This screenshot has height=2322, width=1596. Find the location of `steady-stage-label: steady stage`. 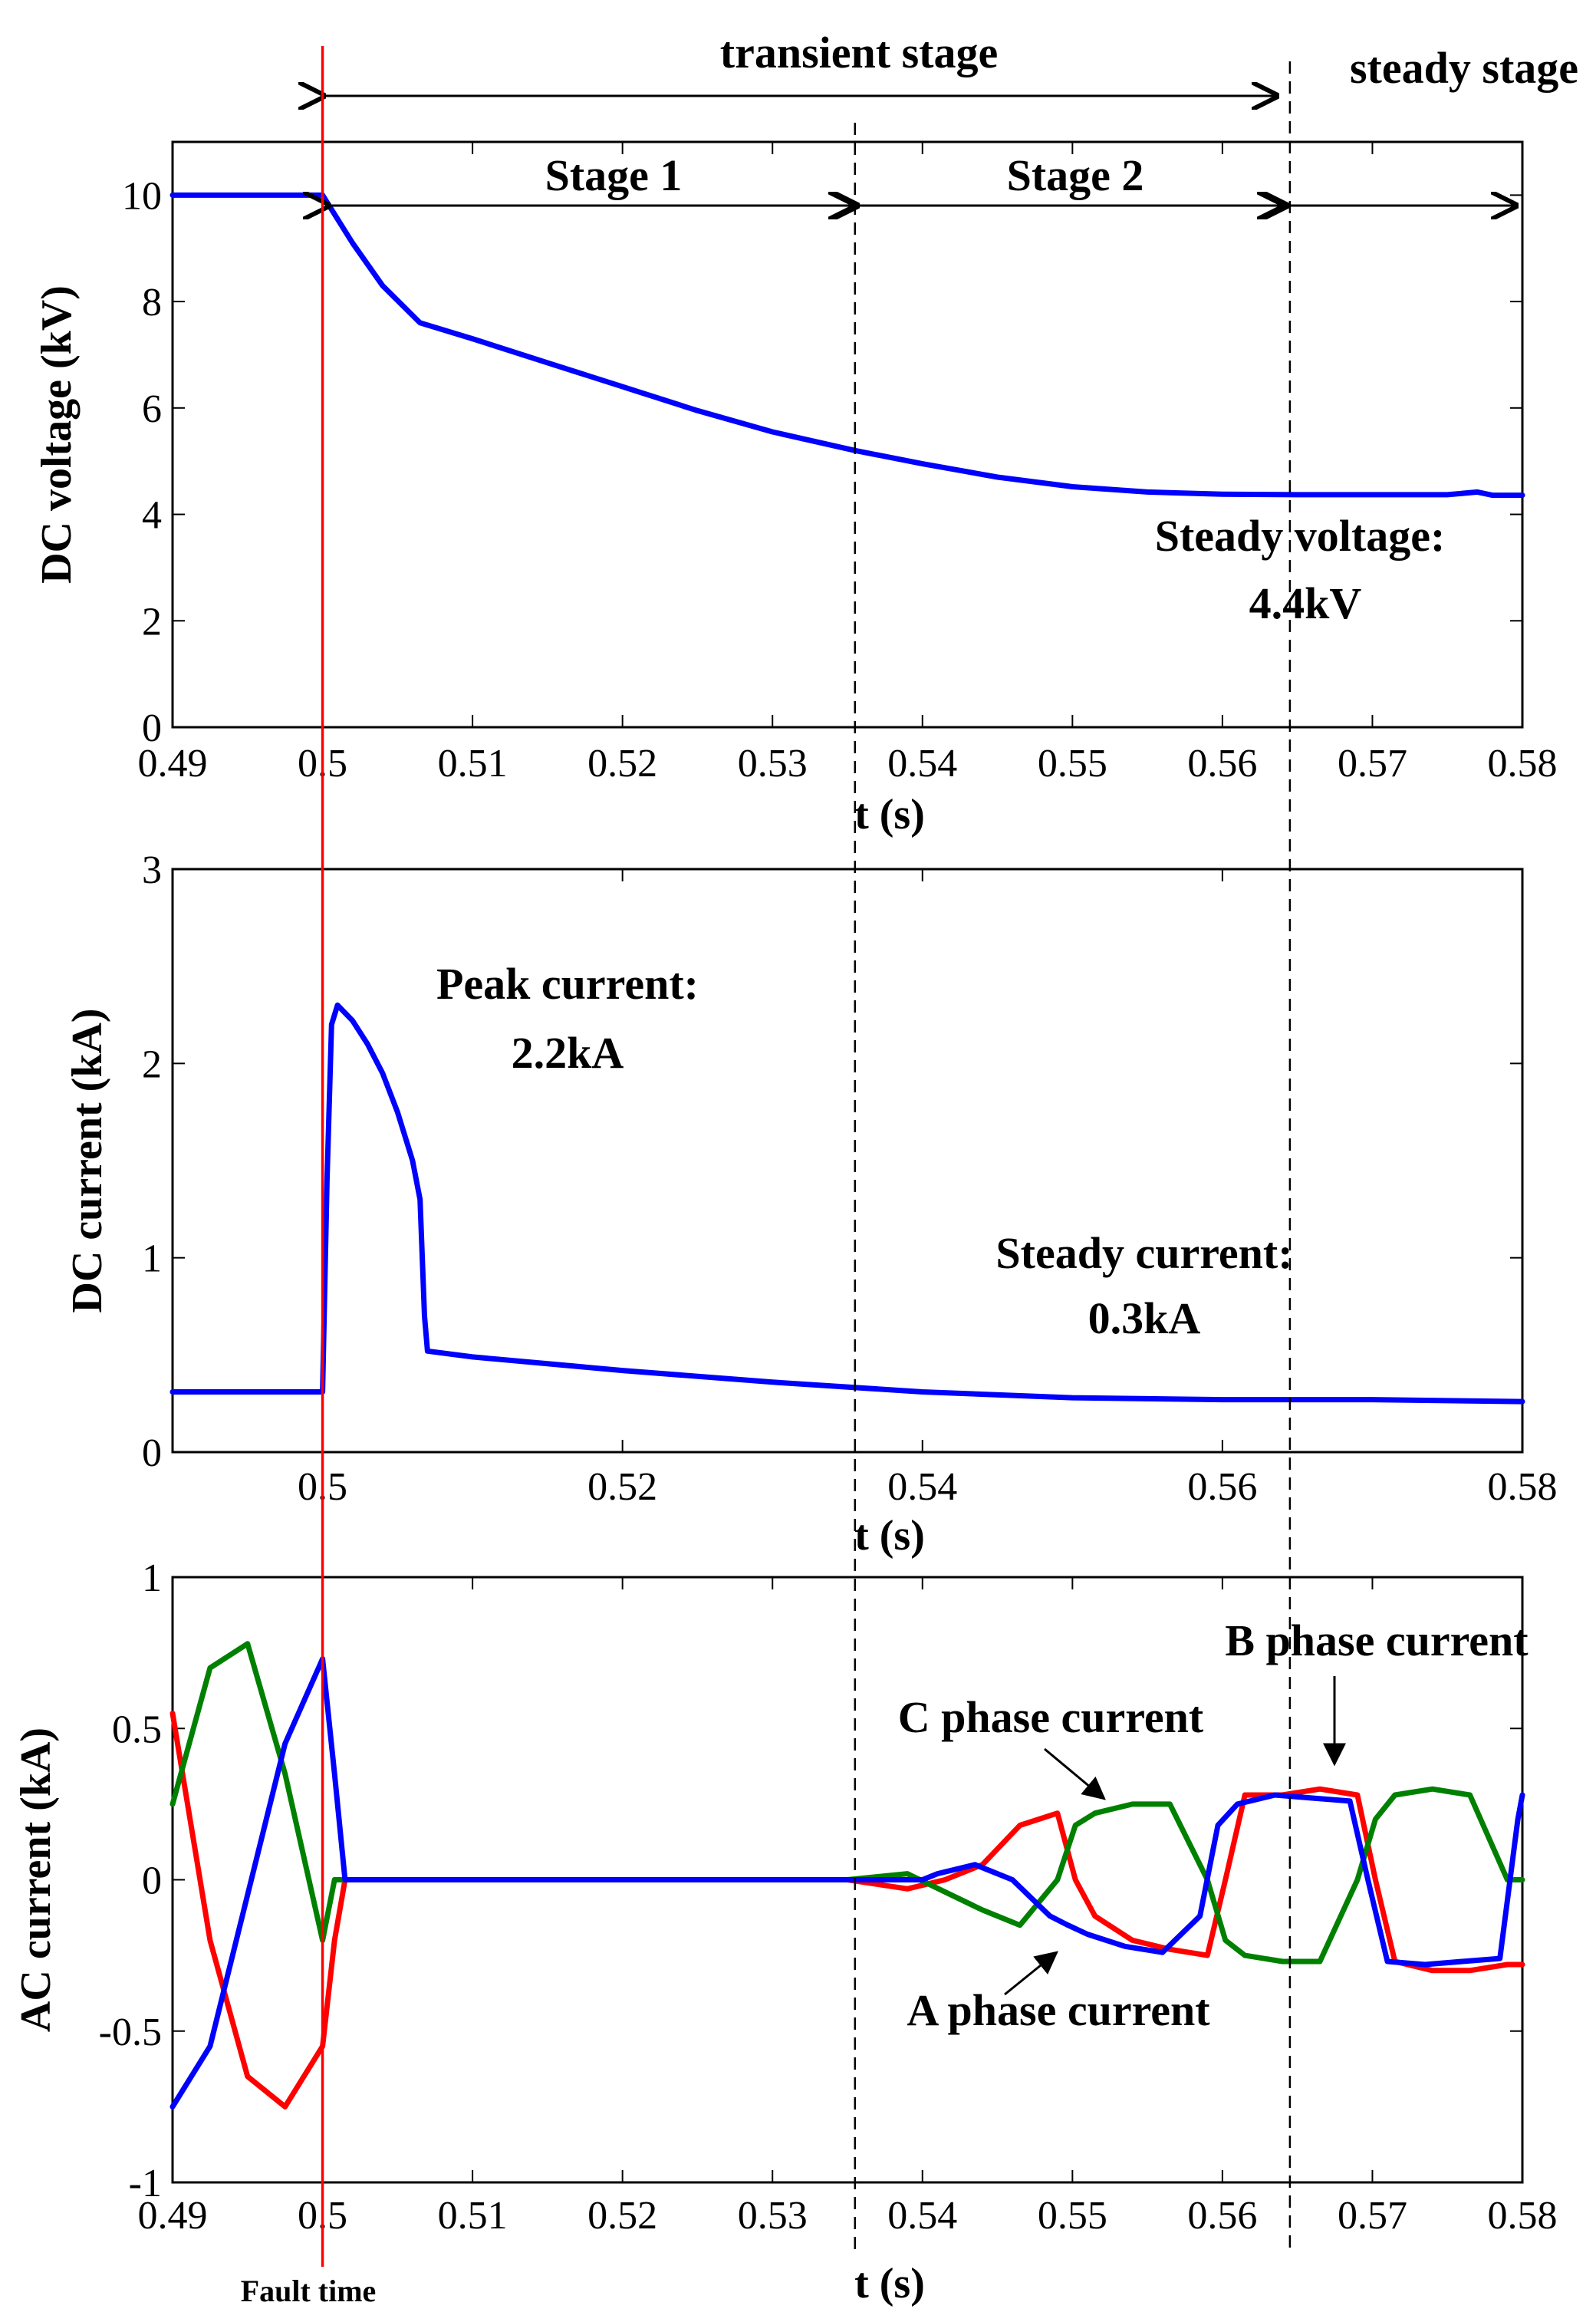

steady-stage-label: steady stage is located at coordinates (1464, 68).